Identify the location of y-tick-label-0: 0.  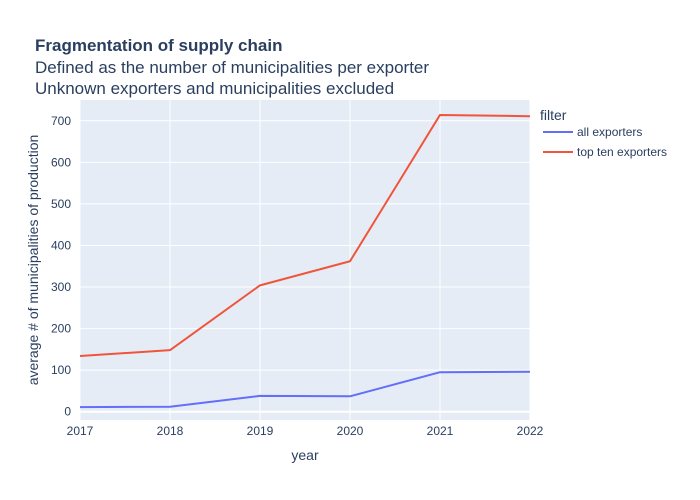
(67, 412).